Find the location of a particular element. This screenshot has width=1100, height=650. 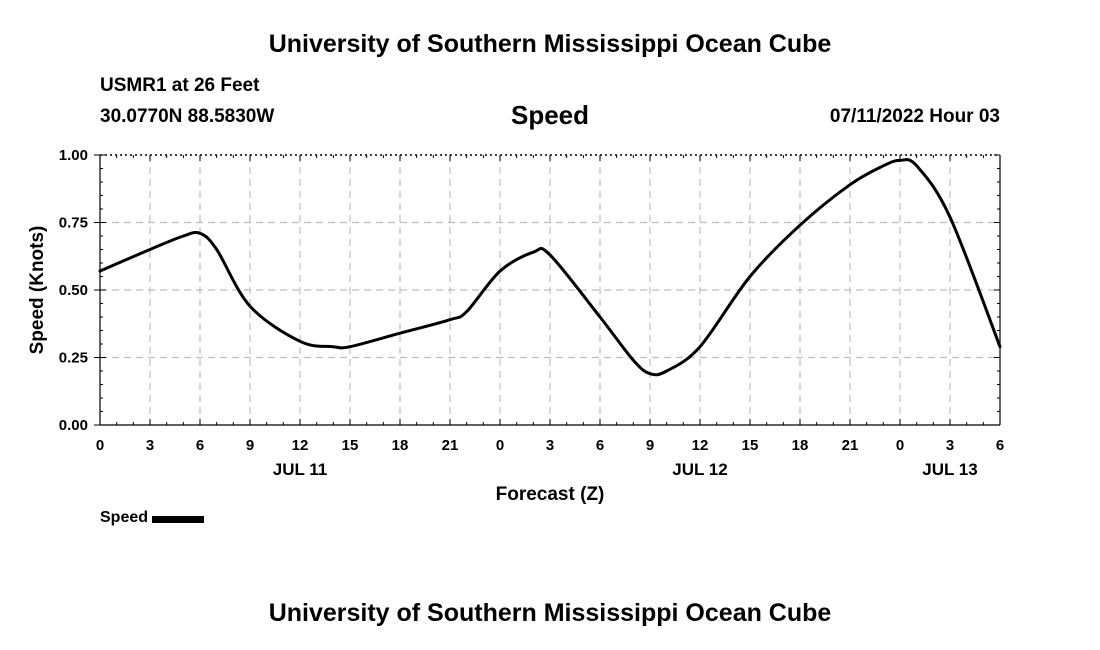

legend-label-speed: Speed is located at coordinates (124, 517).